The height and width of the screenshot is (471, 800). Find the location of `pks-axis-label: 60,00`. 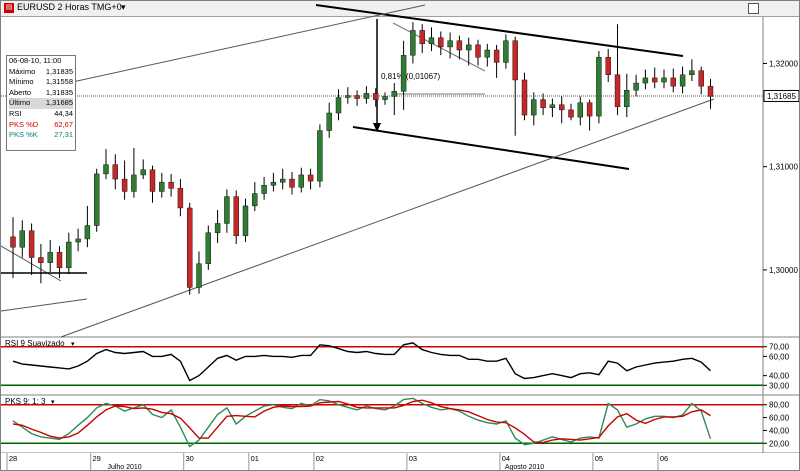

pks-axis-label: 60,00 is located at coordinates (779, 418).